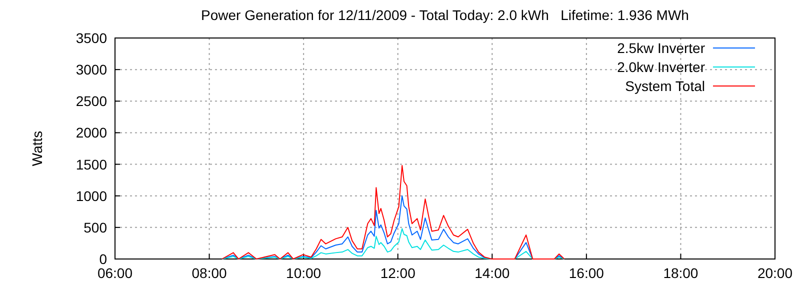 The height and width of the screenshot is (300, 800). Describe the element at coordinates (92, 132) in the screenshot. I see `y-tick-label: 2000` at that location.